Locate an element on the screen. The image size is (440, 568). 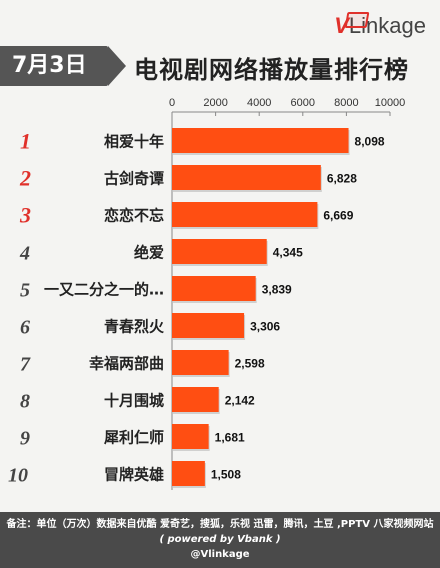
category-label: 十月围城 is located at coordinates (134, 401).